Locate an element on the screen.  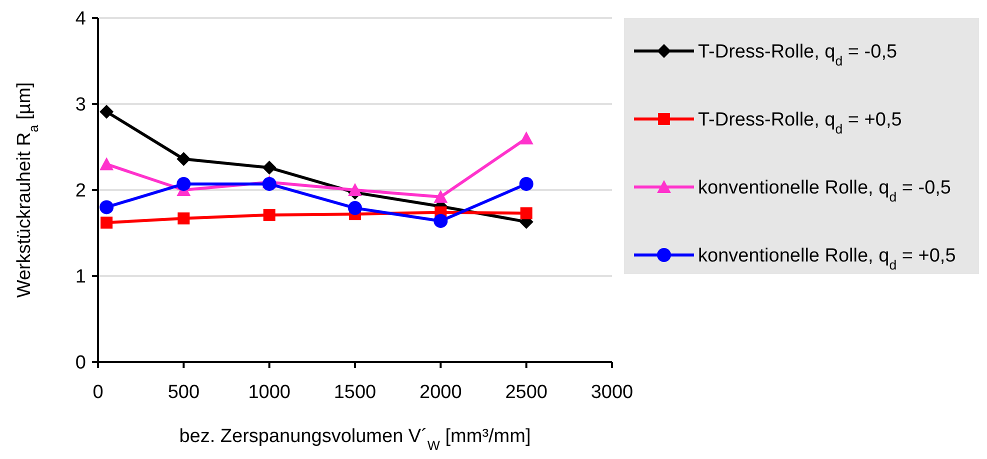
y-tick-label: 4 is located at coordinates (80, 19).